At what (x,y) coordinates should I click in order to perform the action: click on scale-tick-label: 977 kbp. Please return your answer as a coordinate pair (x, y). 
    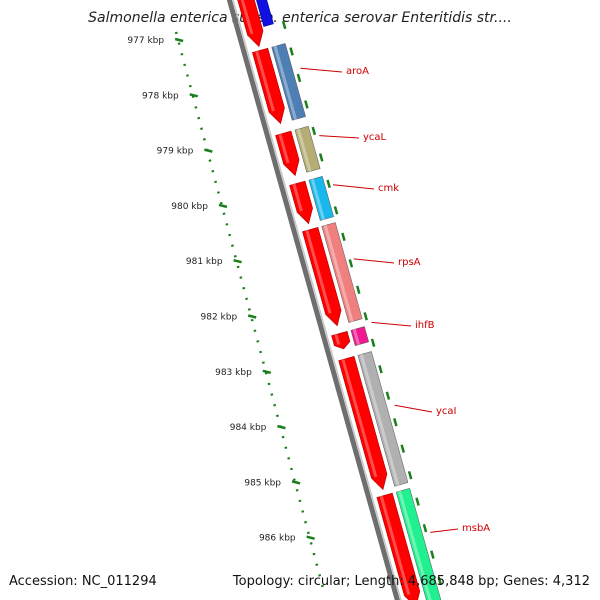
    Looking at the image, I should click on (145, 41).